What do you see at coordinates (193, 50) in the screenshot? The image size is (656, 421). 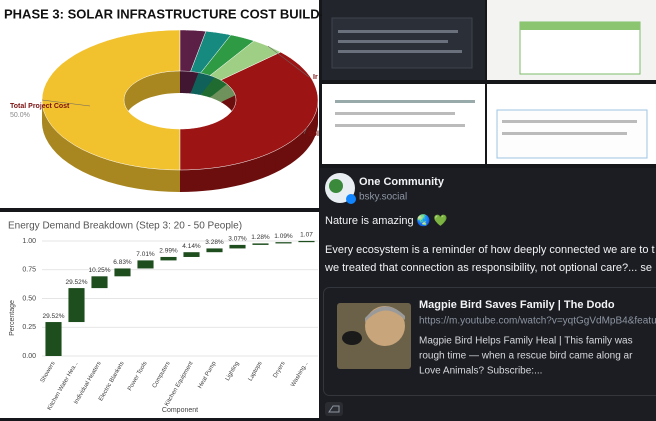 I see `slice` at bounding box center [193, 50].